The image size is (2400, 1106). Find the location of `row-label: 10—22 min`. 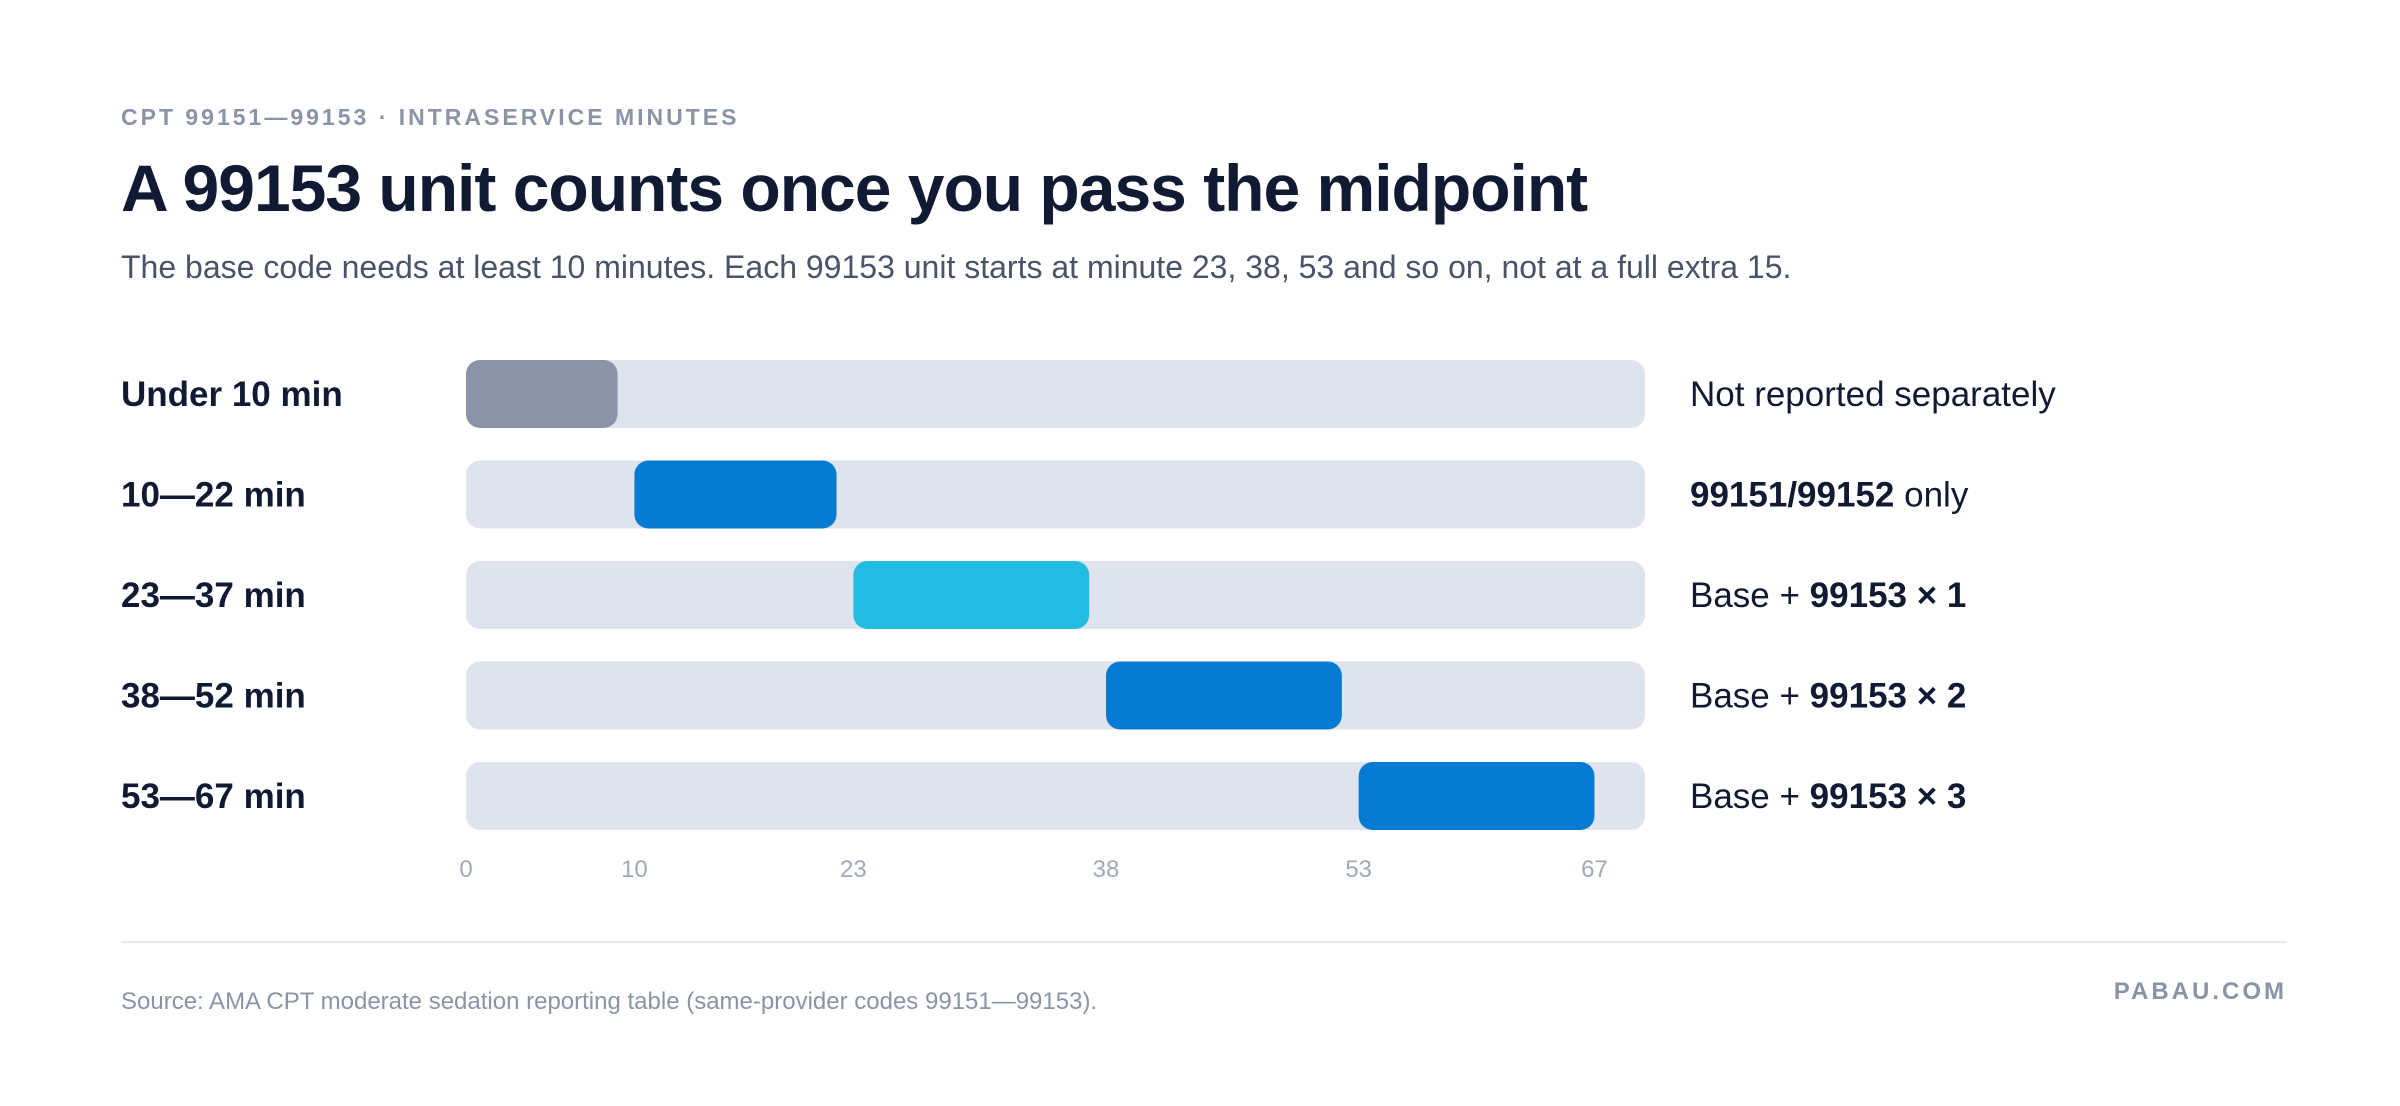

row-label: 10—22 min is located at coordinates (213, 495).